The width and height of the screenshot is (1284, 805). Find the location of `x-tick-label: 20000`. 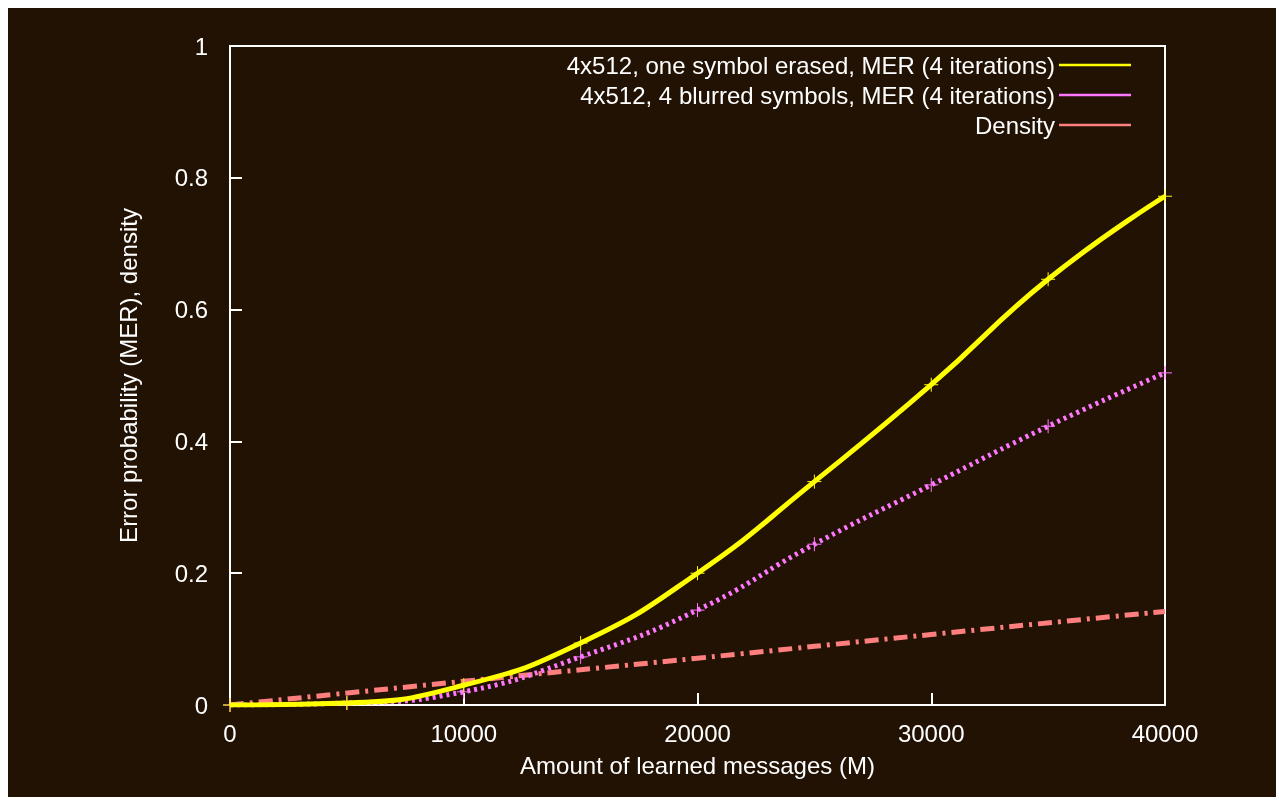

x-tick-label: 20000 is located at coordinates (697, 733).